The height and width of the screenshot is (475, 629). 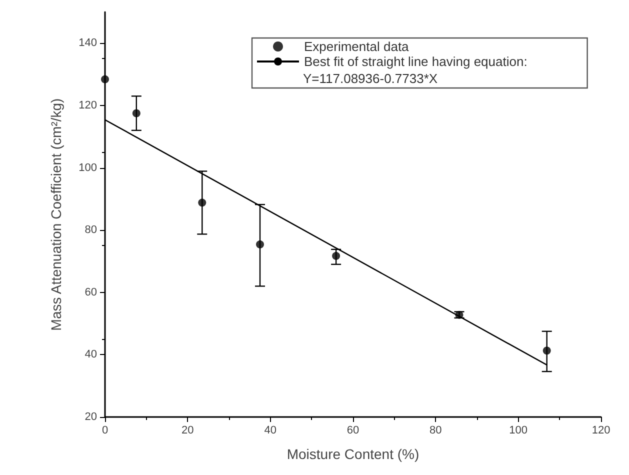 What do you see at coordinates (105, 430) in the screenshot?
I see `x-tick-label: 0` at bounding box center [105, 430].